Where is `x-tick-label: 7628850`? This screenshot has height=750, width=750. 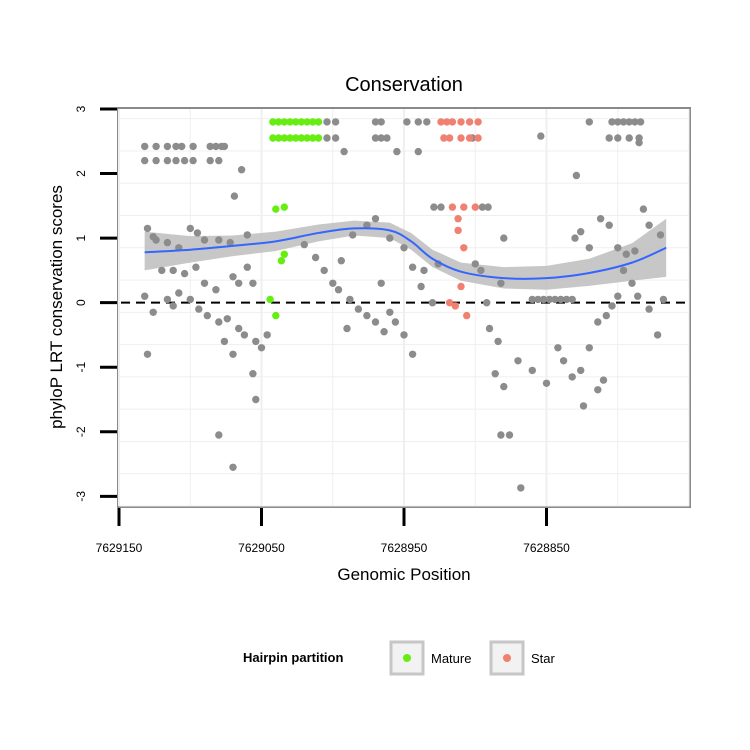 x-tick-label: 7628850 is located at coordinates (546, 548).